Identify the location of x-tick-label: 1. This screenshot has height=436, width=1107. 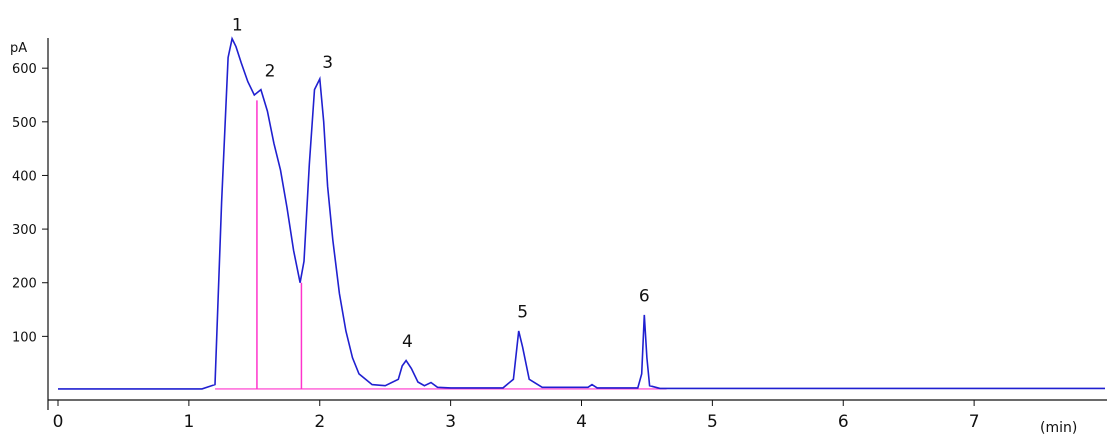
(188, 422).